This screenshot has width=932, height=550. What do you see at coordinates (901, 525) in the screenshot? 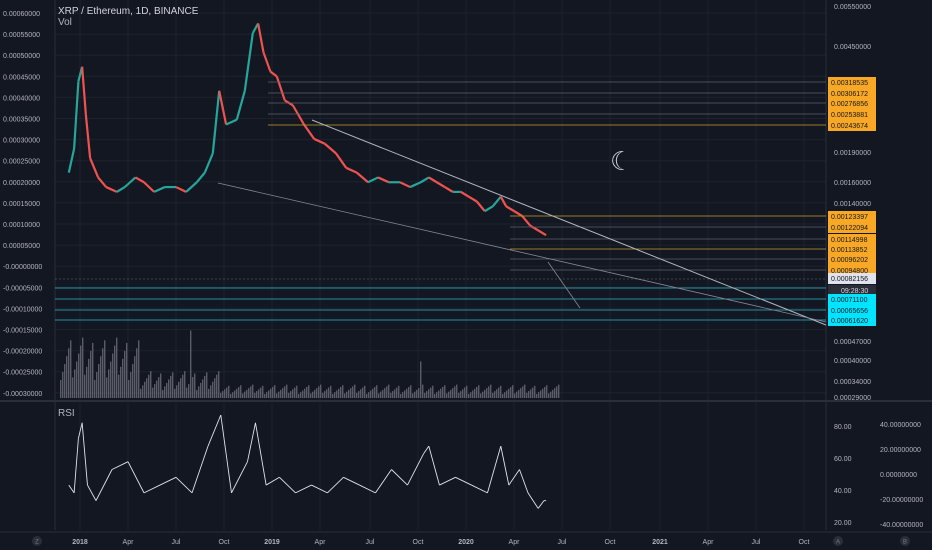
I see `rsi-right-axis-label: -40.00000000` at bounding box center [901, 525].